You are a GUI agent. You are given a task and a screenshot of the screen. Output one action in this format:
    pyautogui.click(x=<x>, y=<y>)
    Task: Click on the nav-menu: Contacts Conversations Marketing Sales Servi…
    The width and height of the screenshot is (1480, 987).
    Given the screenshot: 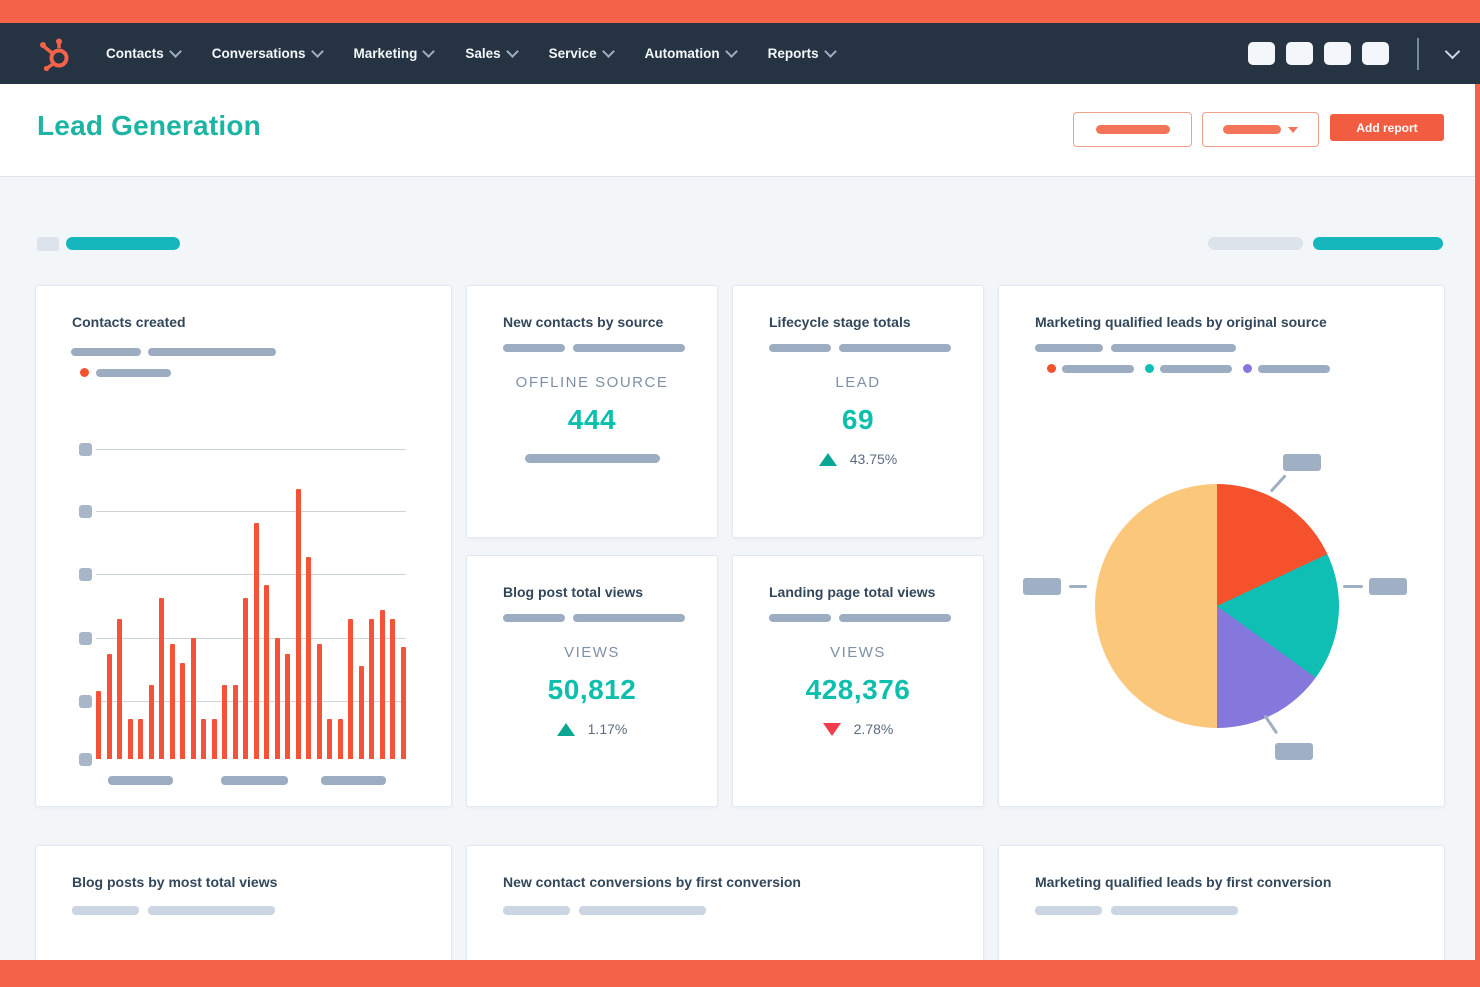 What is the action you would take?
    pyautogui.click(x=471, y=53)
    